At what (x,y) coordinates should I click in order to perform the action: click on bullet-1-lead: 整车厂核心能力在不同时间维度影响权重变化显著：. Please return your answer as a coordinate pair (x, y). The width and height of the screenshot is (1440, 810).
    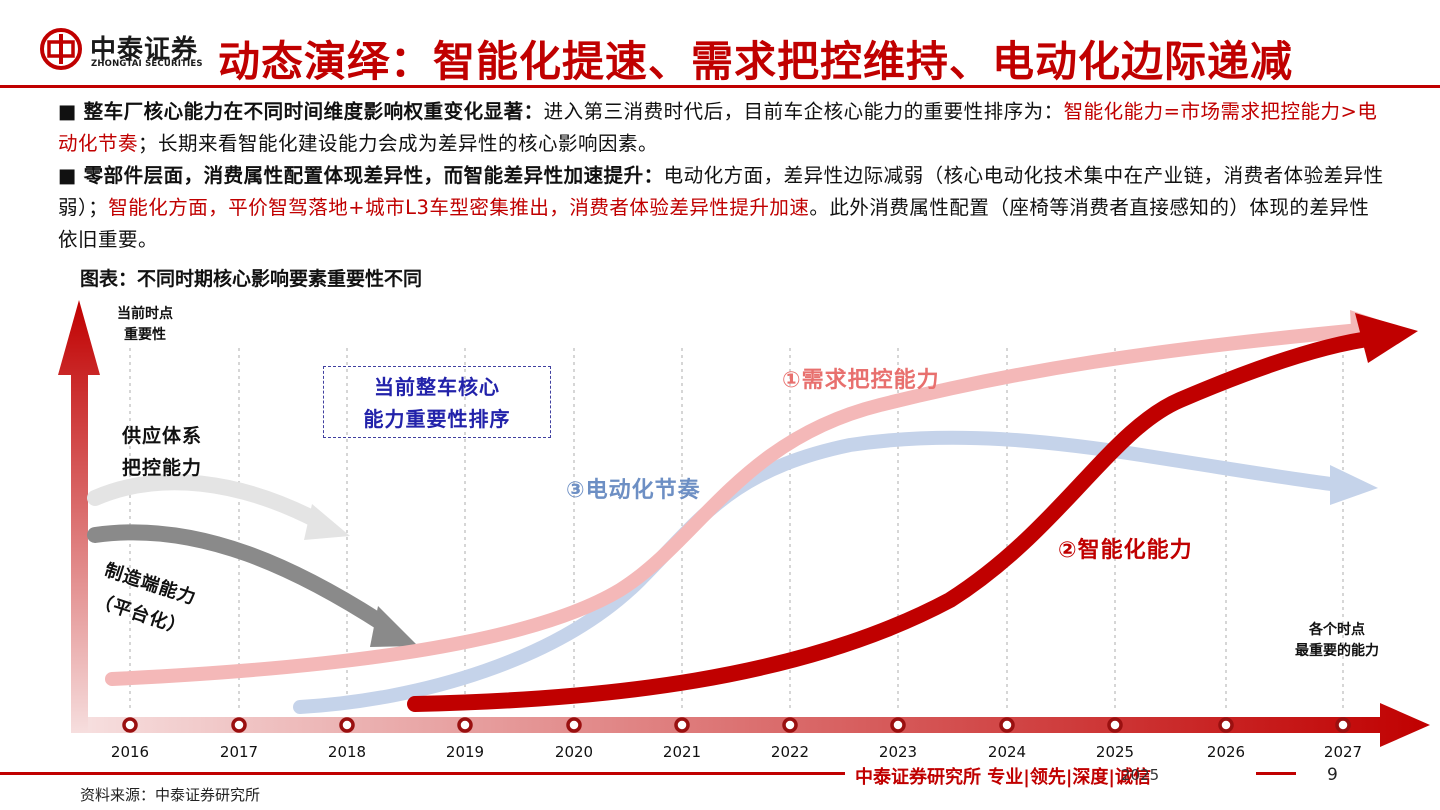
    Looking at the image, I should click on (313, 111).